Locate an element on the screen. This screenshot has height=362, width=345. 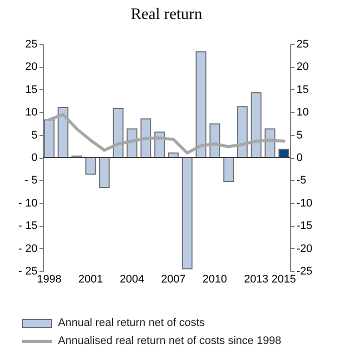
y-tick-label: - 15 is located at coordinates (28, 226).